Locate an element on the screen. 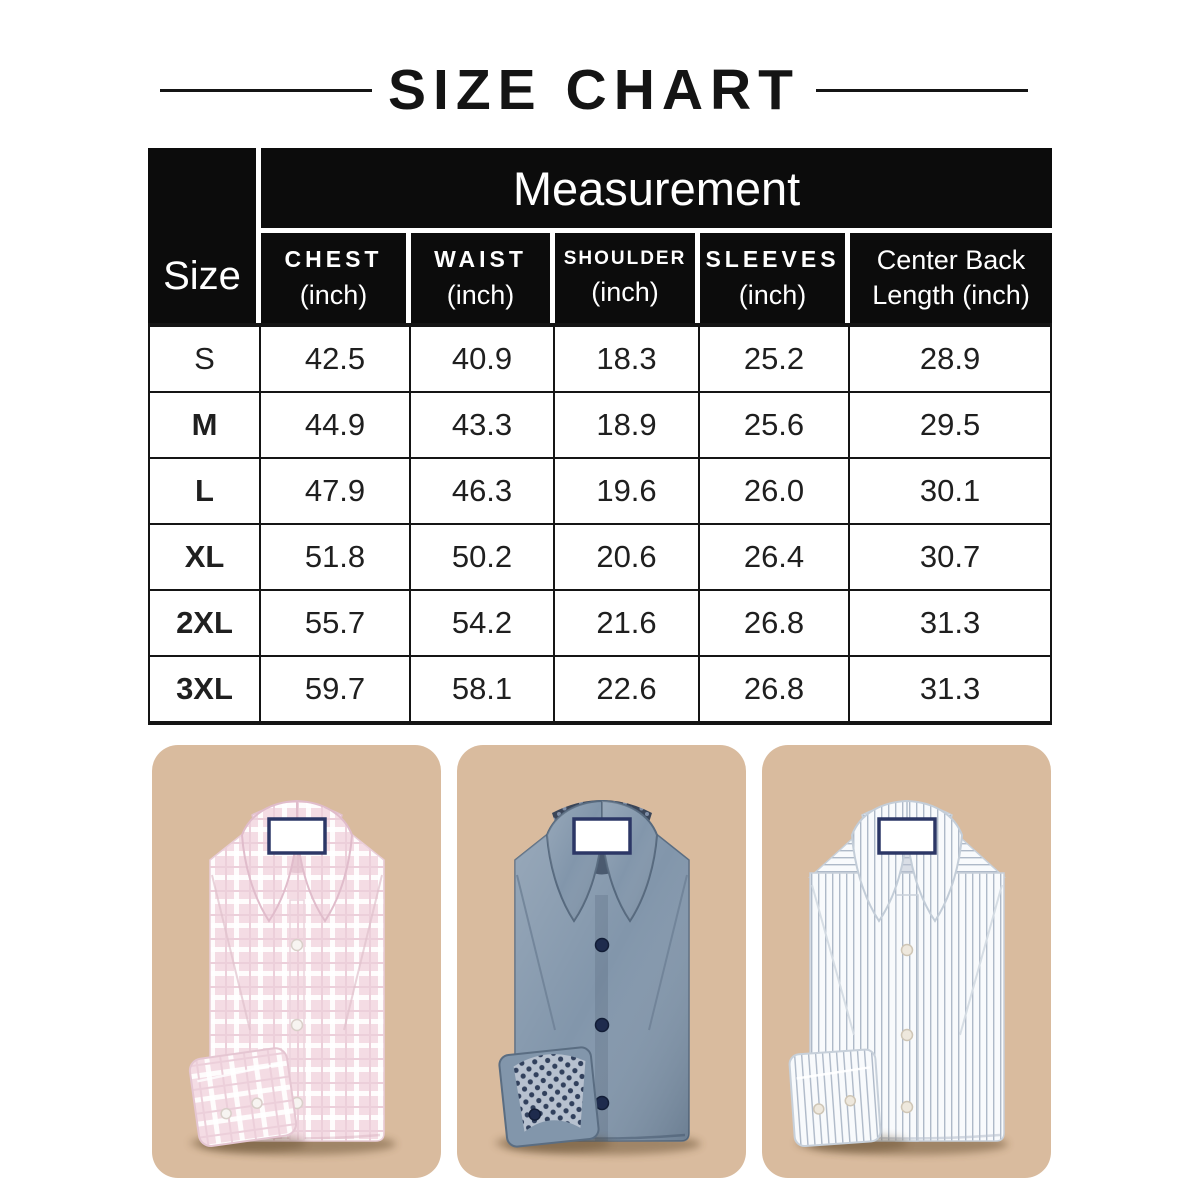 The height and width of the screenshot is (1200, 1200). size-column-header: Size is located at coordinates (204, 235).